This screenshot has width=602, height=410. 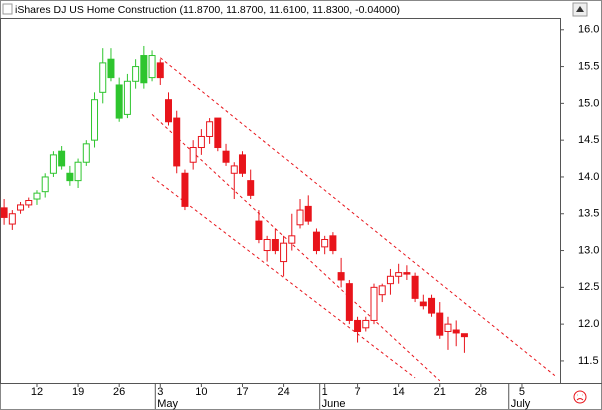 What do you see at coordinates (7, 9) in the screenshot?
I see `title-icon` at bounding box center [7, 9].